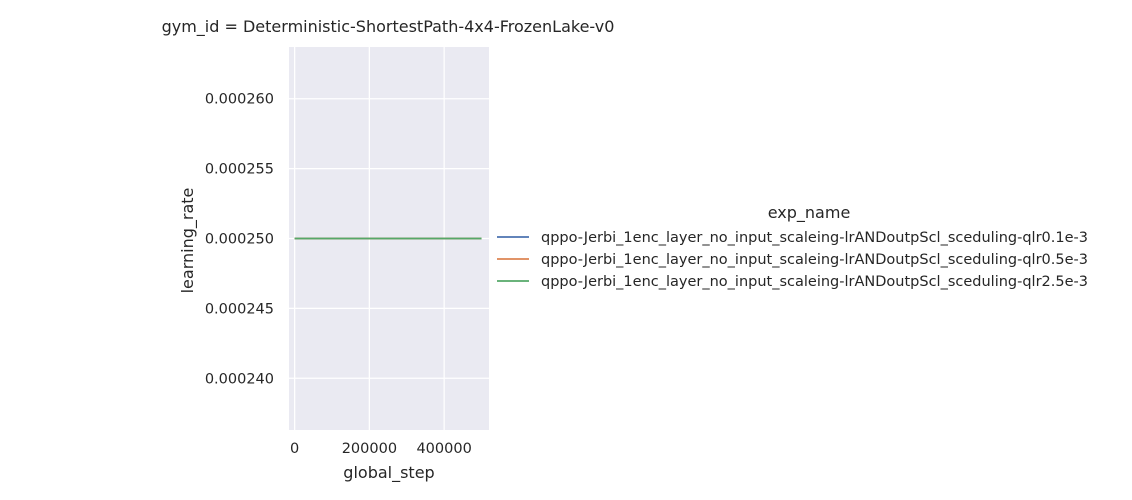 The image size is (1132, 500). Describe the element at coordinates (188, 241) in the screenshot. I see `y-axis-label: learning_rate` at that location.